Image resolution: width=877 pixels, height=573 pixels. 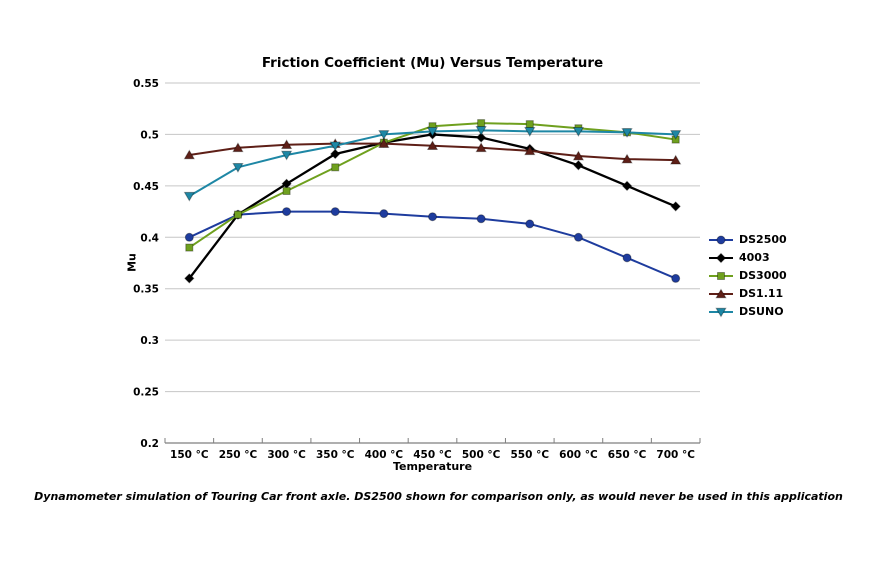 I want to click on y-tick-label: 0.55, so click(x=146, y=84).